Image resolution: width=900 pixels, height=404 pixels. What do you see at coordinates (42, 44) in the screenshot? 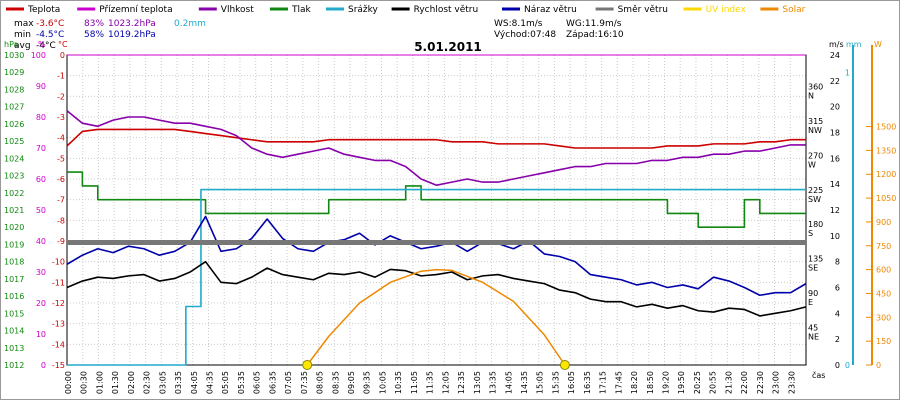
I see `pct-unit: %` at bounding box center [42, 44].